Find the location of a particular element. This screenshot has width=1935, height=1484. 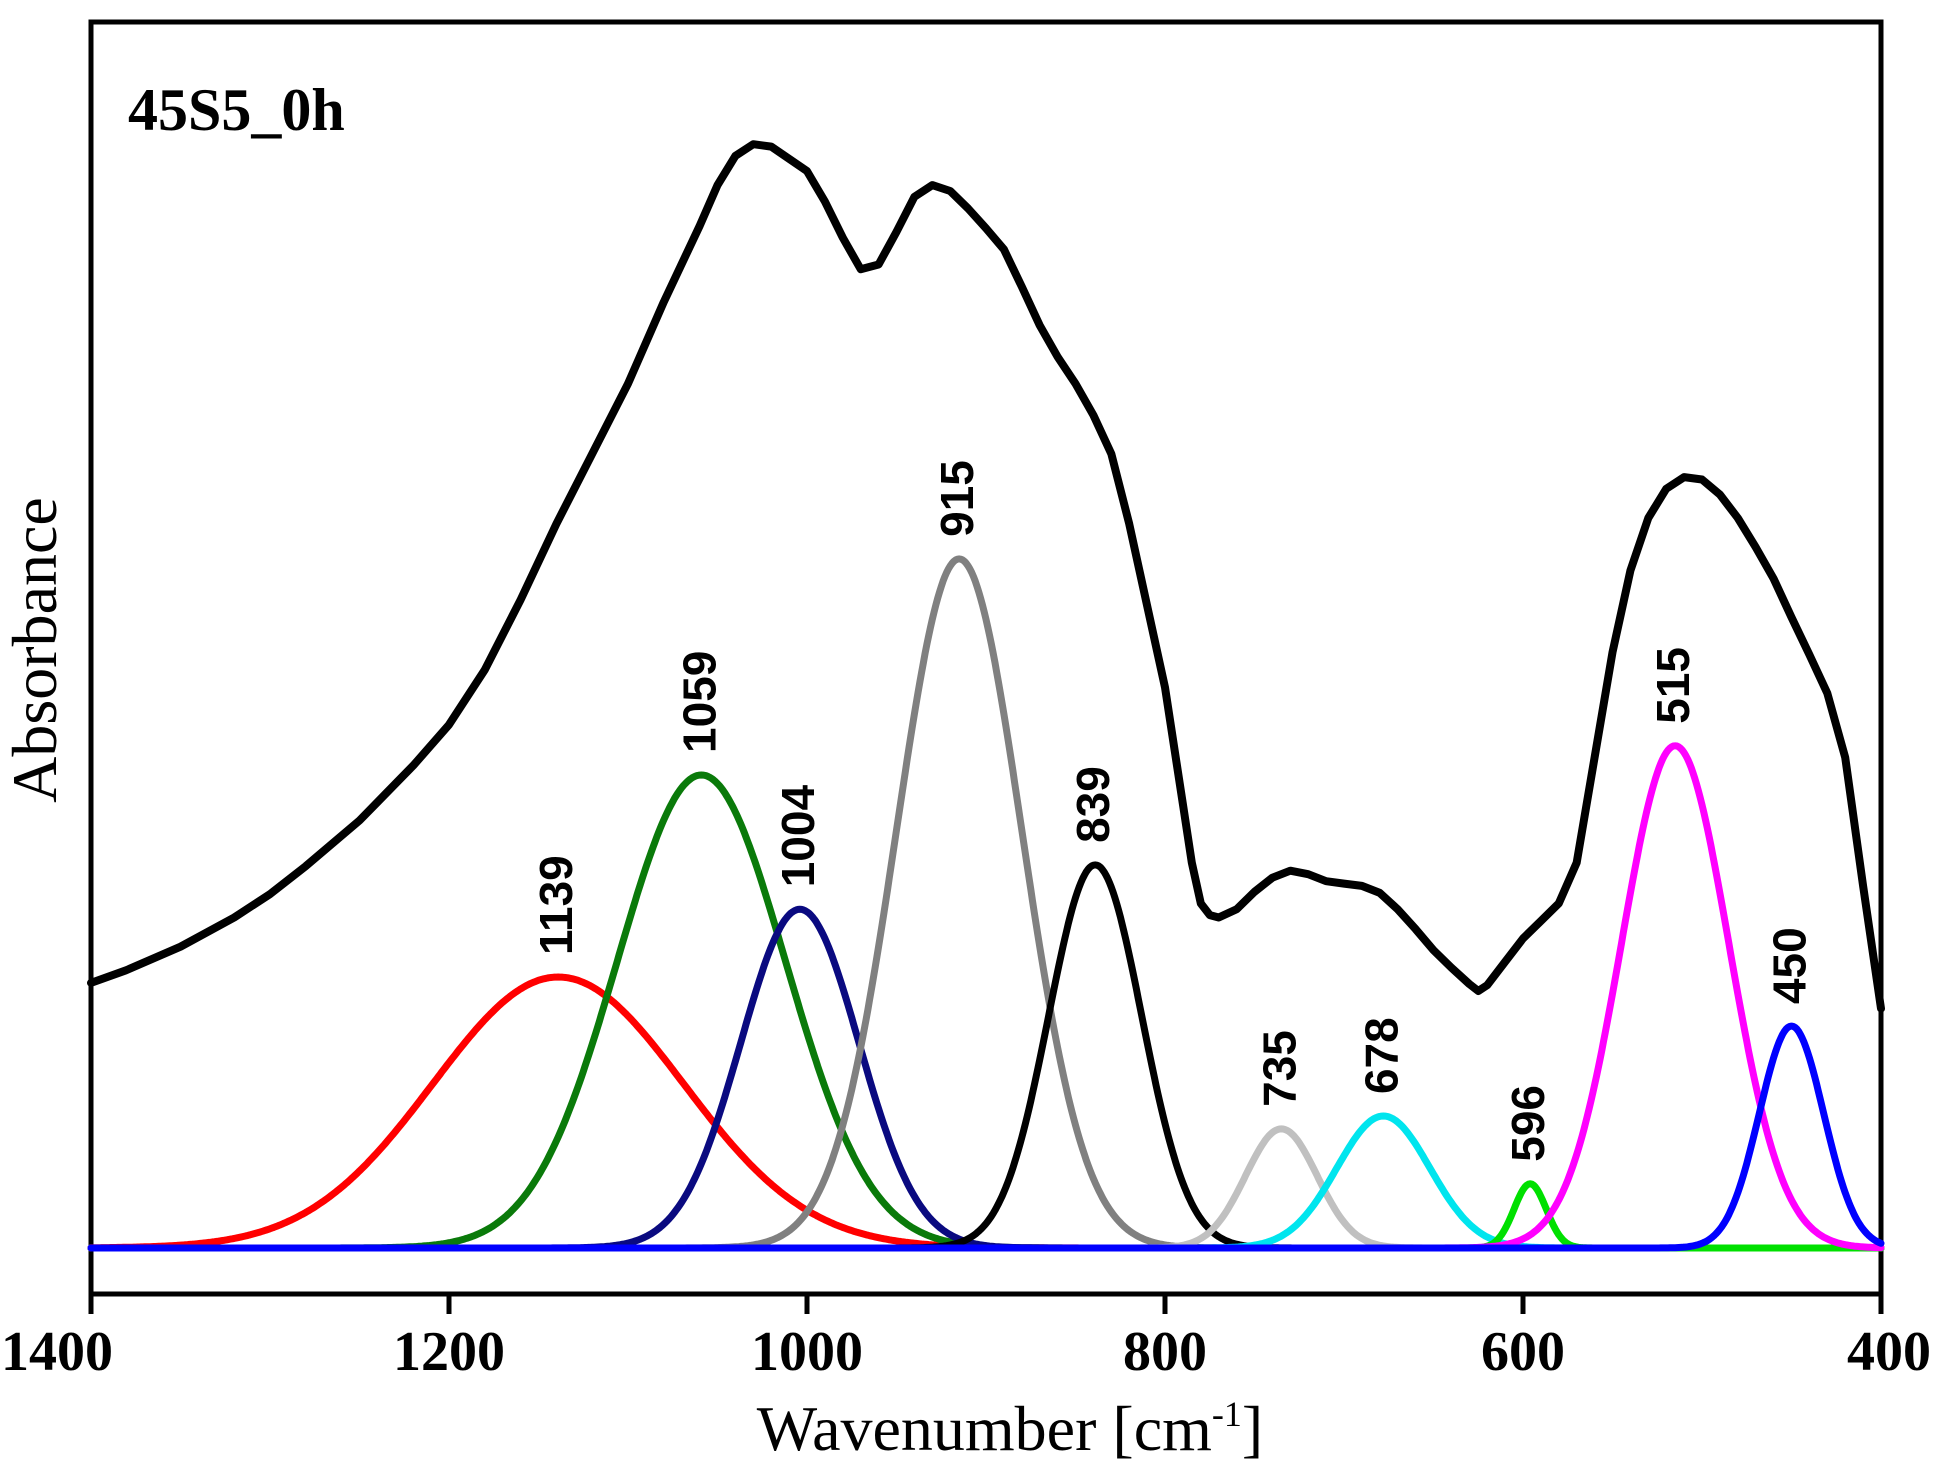

chart-title: 45S5_0h is located at coordinates (236, 110).